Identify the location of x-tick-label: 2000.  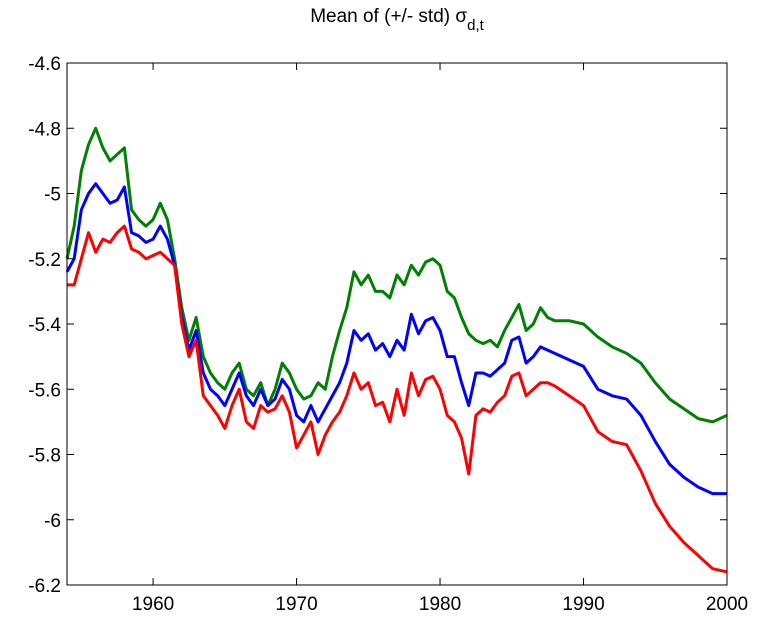
(727, 604).